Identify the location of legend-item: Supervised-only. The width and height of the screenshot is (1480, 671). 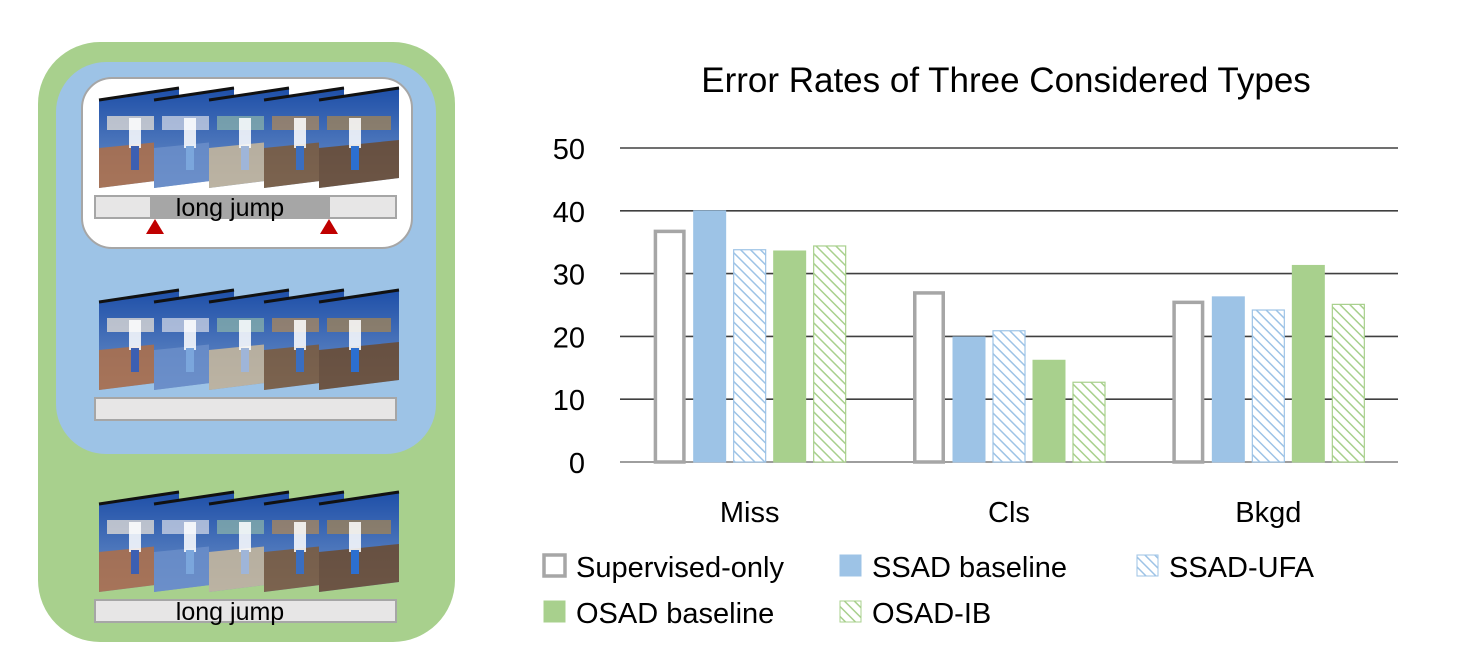
(663, 568).